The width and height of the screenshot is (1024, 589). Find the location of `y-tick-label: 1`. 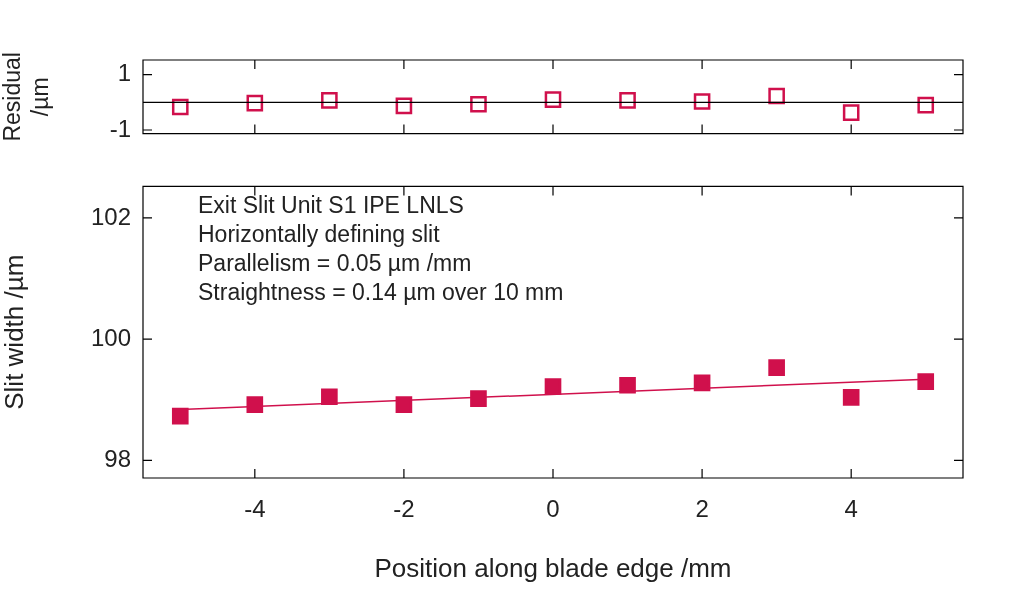

y-tick-label: 1 is located at coordinates (124, 73).